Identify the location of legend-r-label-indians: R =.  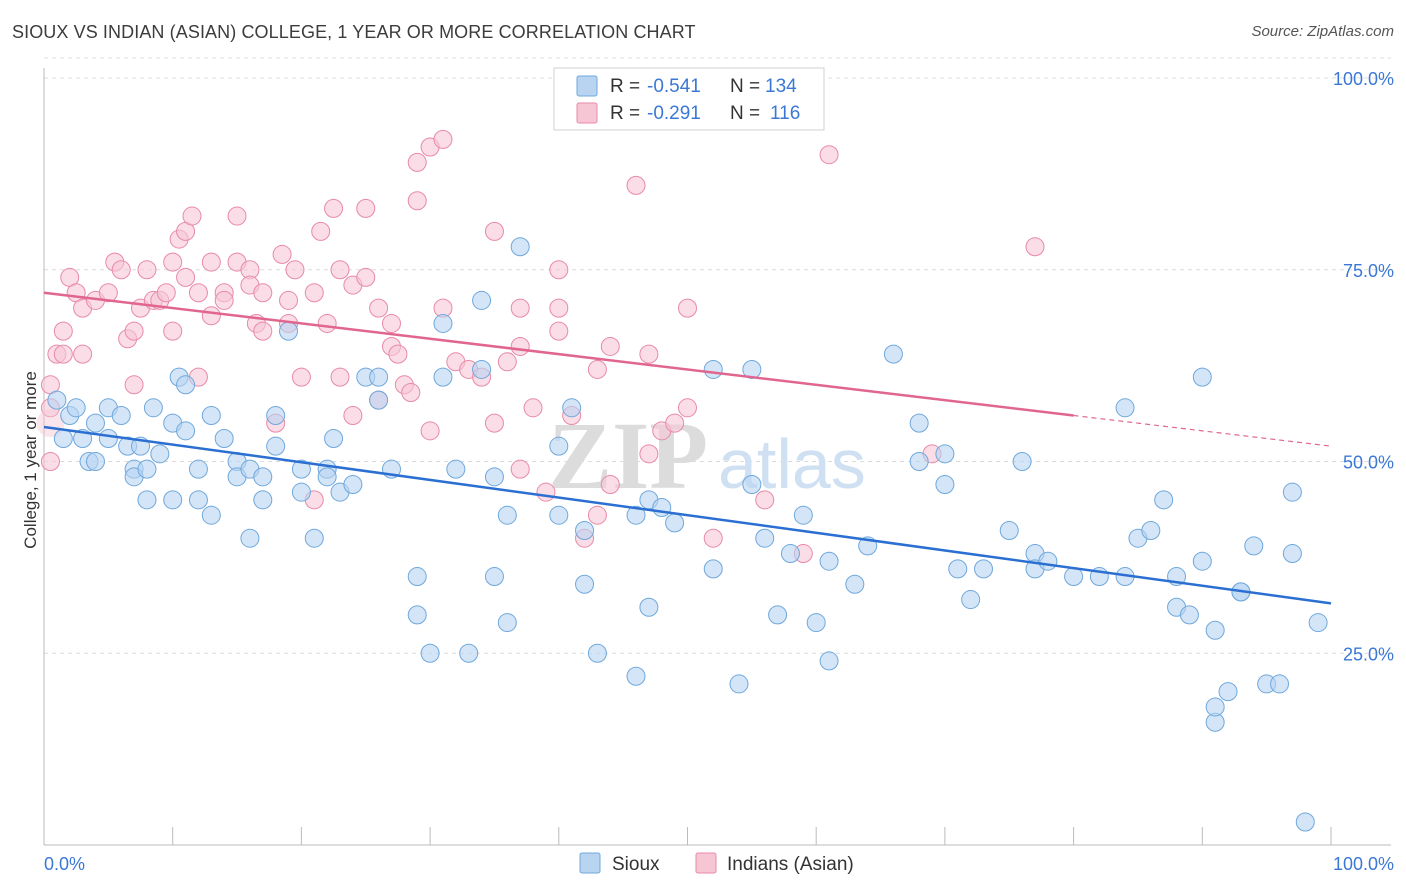
(625, 113).